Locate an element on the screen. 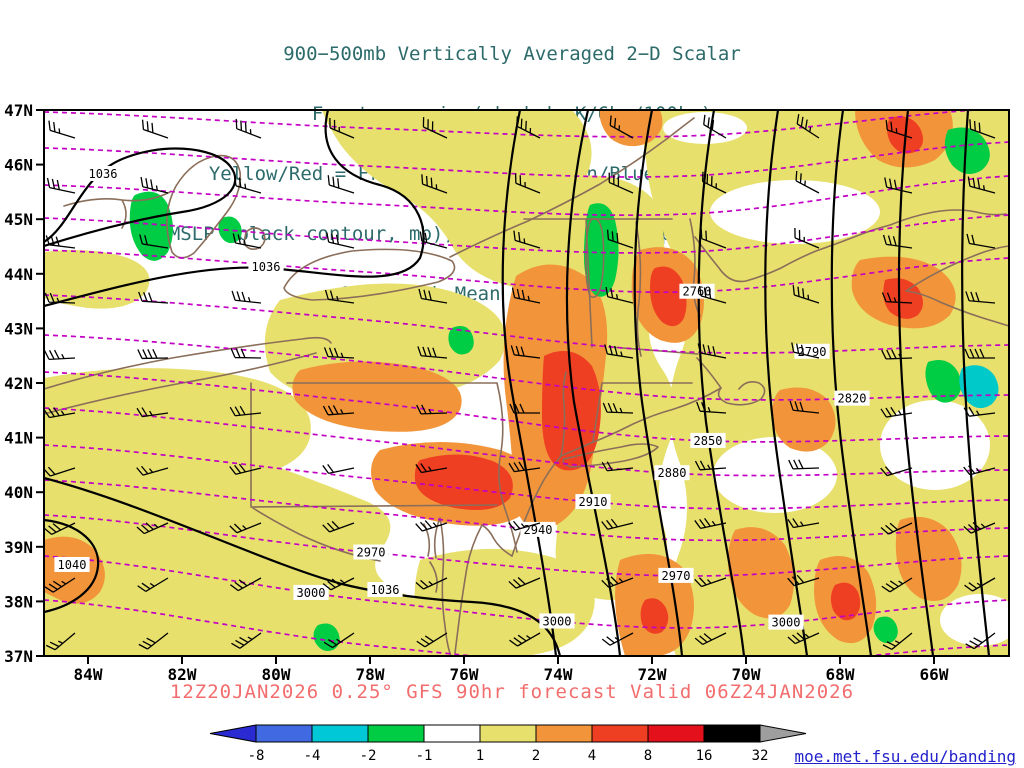  contour-label: 2850 is located at coordinates (708, 441).